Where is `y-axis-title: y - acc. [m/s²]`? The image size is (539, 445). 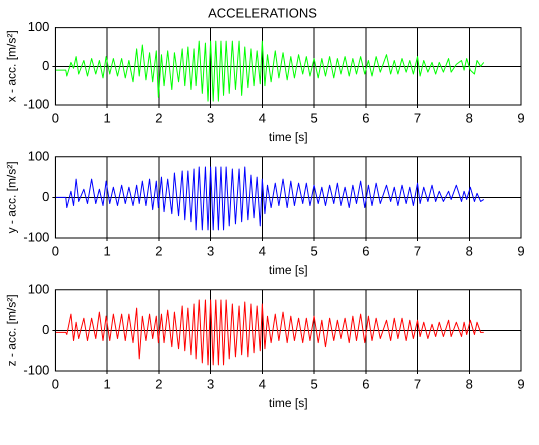 y-axis-title: y - acc. [m/s²] is located at coordinates (11, 197).